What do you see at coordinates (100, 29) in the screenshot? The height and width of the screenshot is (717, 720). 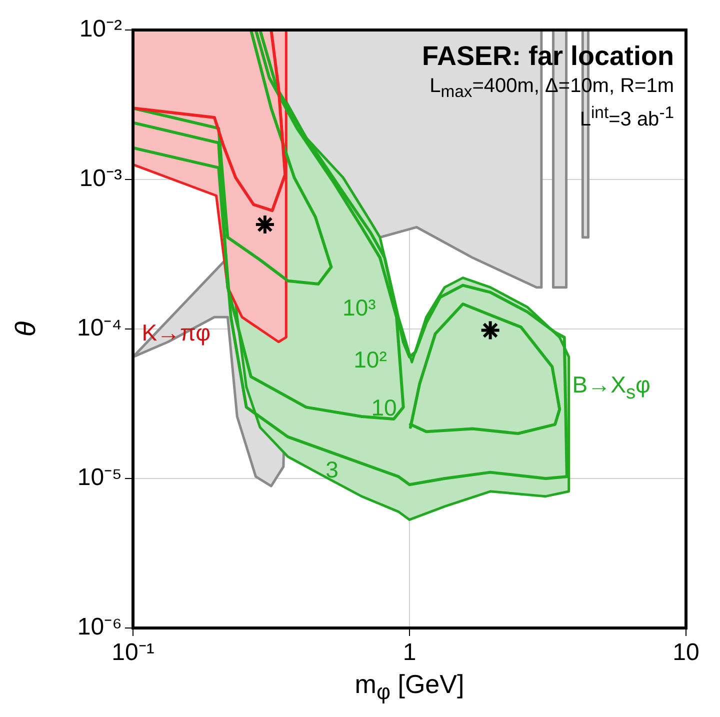 I see `y-tick-label: 10⁻²` at bounding box center [100, 29].